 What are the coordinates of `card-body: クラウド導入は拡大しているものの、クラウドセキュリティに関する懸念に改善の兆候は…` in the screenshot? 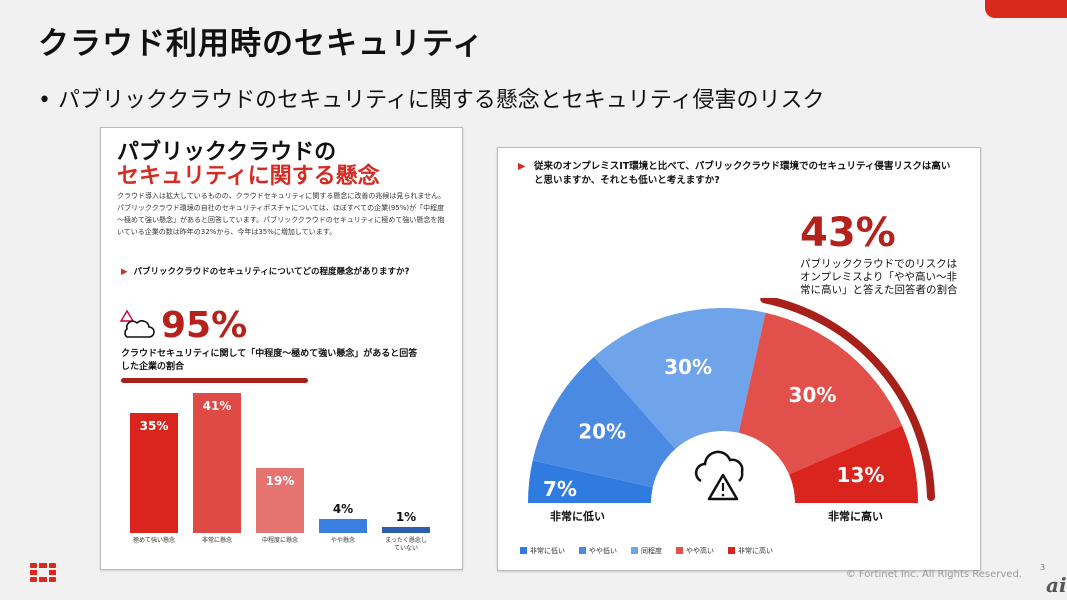 It's located at (281, 214).